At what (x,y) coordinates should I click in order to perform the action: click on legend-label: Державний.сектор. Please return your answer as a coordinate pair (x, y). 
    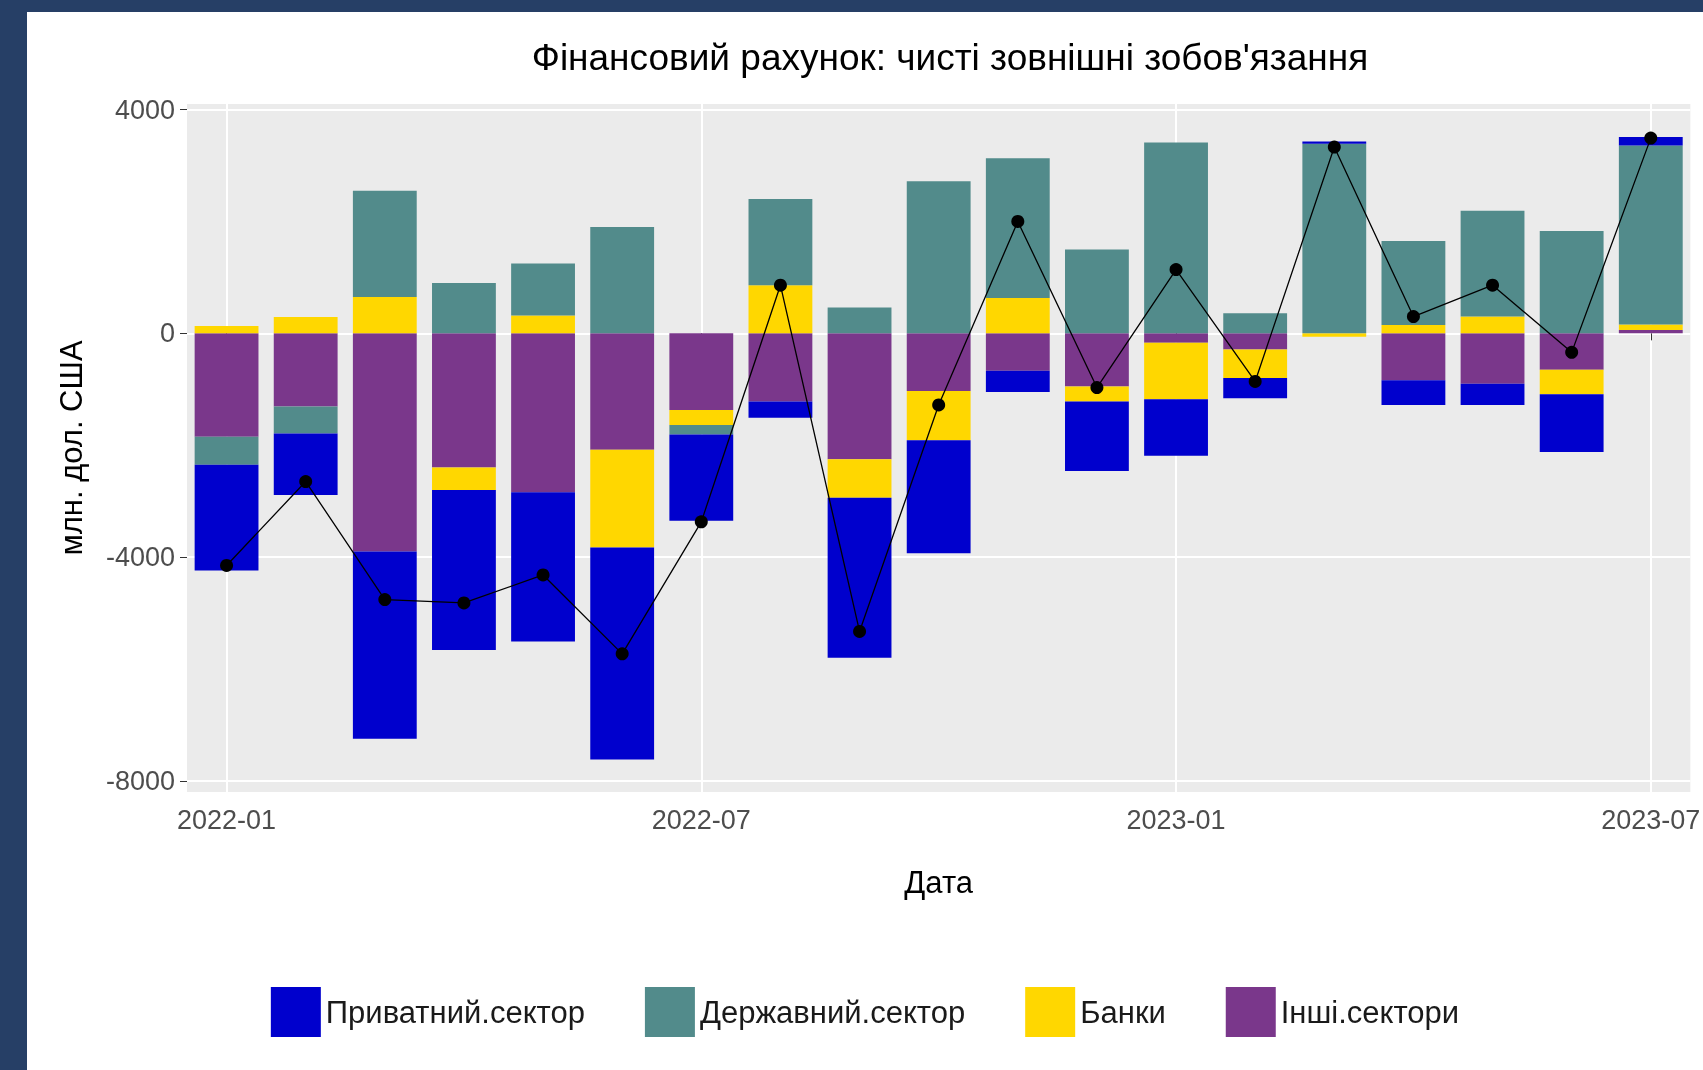
    Looking at the image, I should click on (832, 1012).